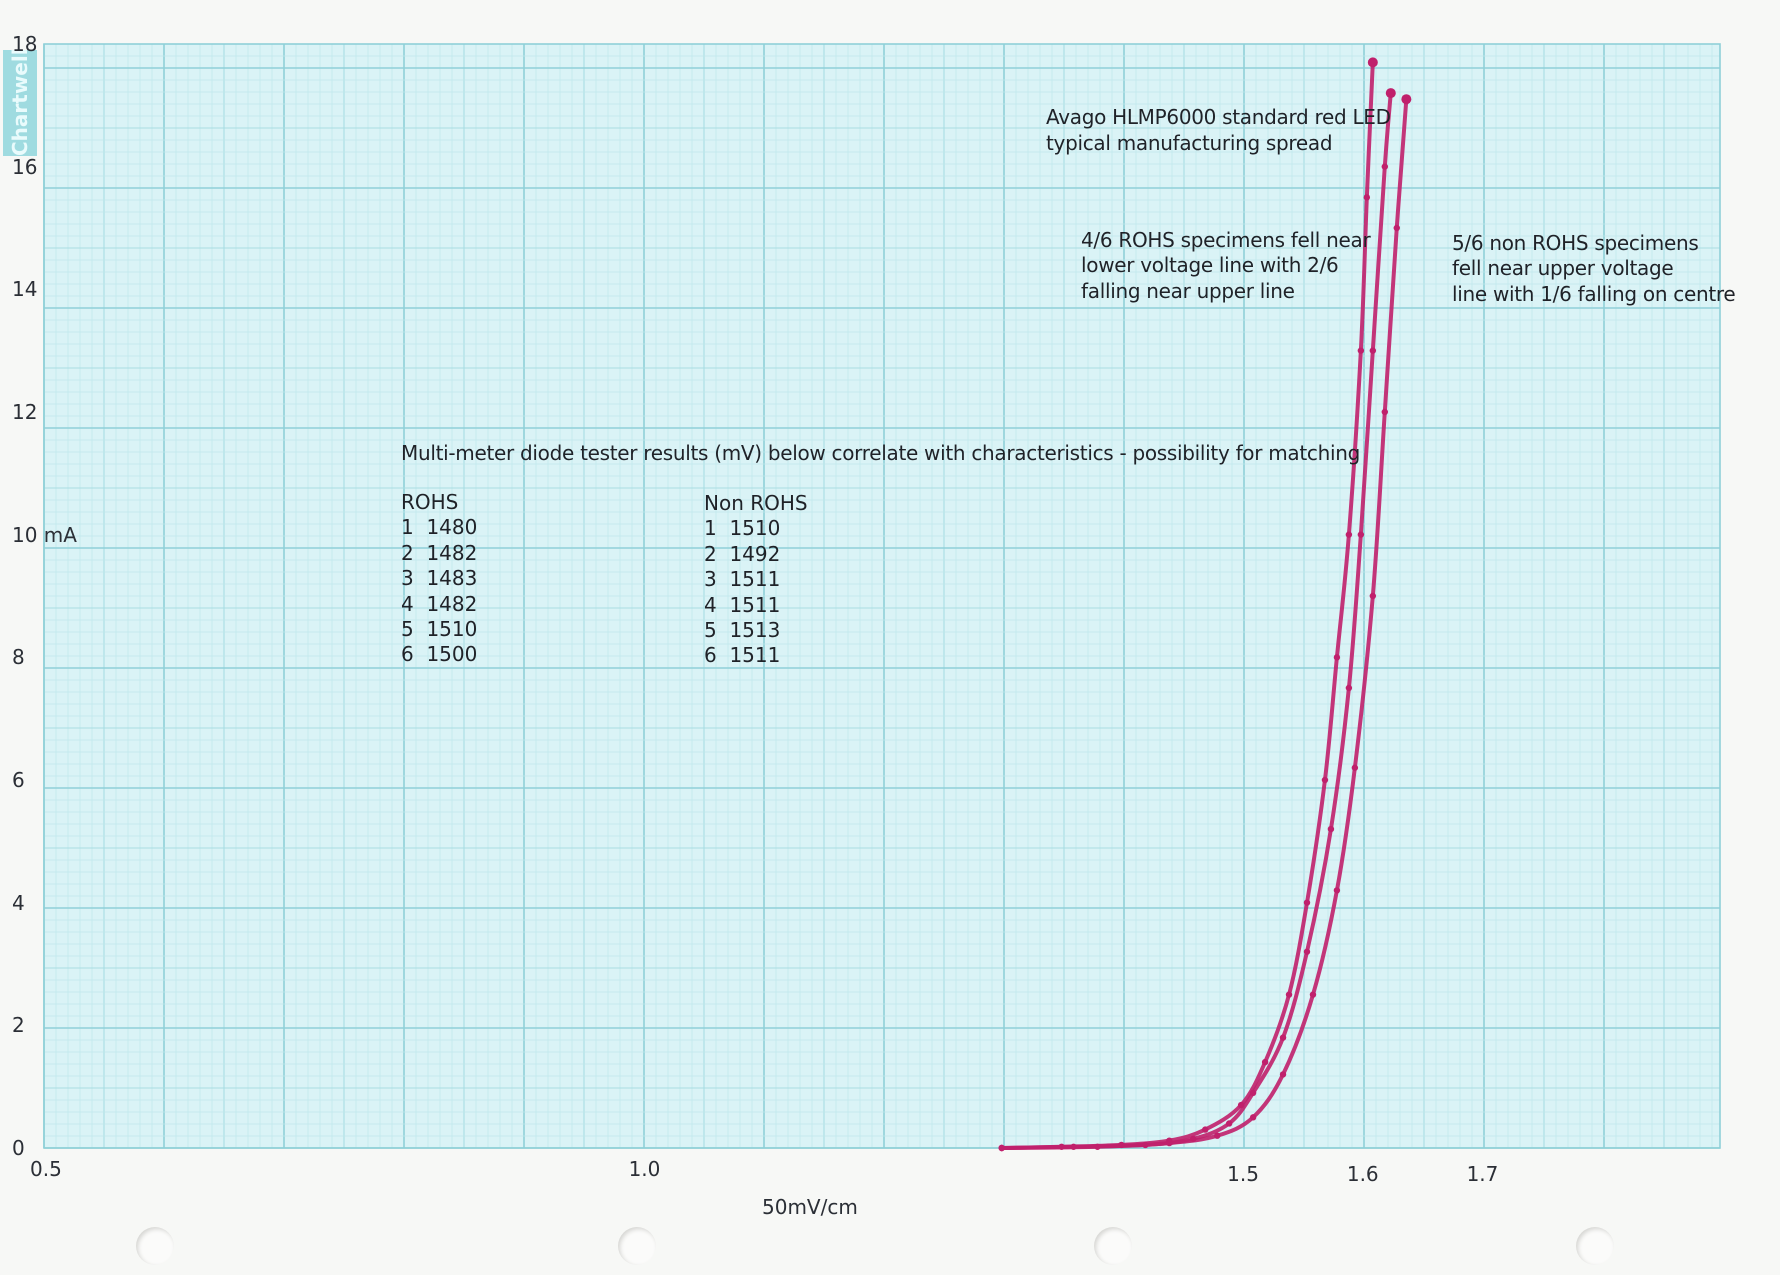  Describe the element at coordinates (439, 552) in the screenshot. I see `rohs-row: 2 1482` at that location.